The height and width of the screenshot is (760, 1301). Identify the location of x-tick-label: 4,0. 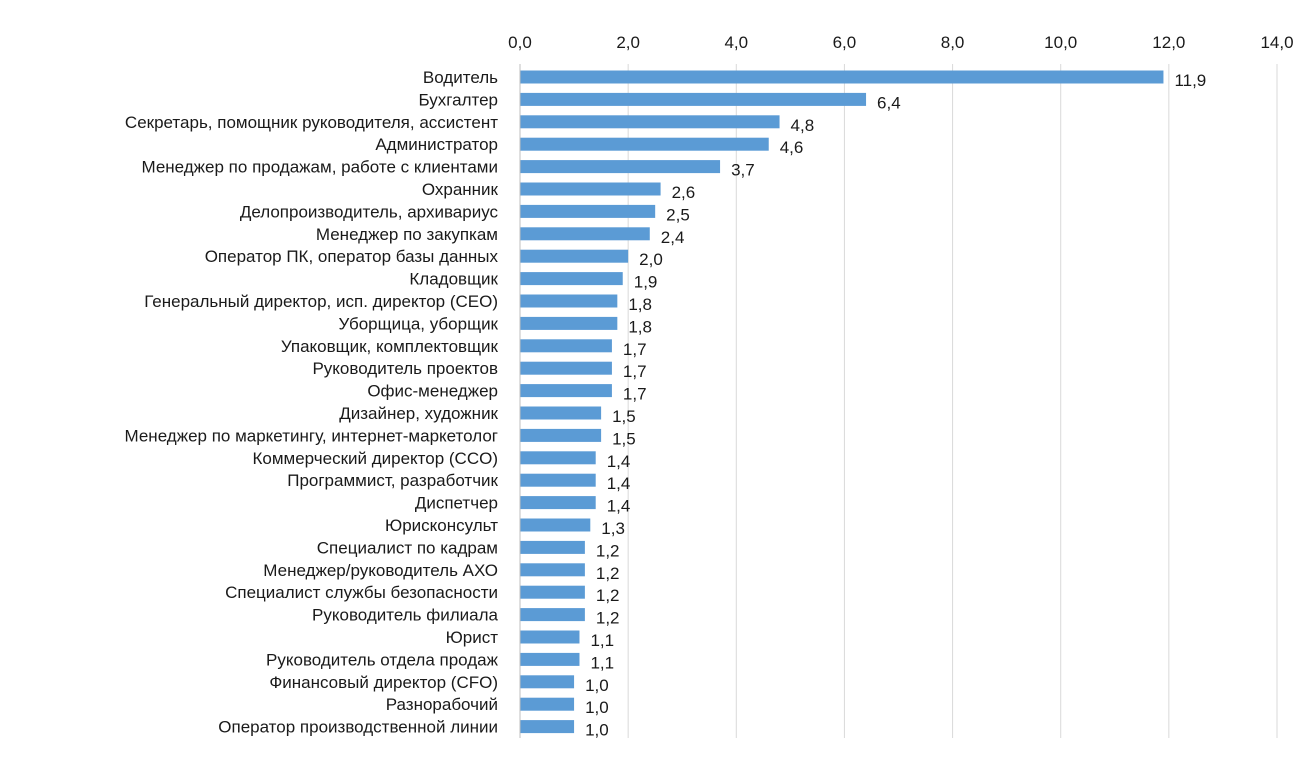
(736, 42).